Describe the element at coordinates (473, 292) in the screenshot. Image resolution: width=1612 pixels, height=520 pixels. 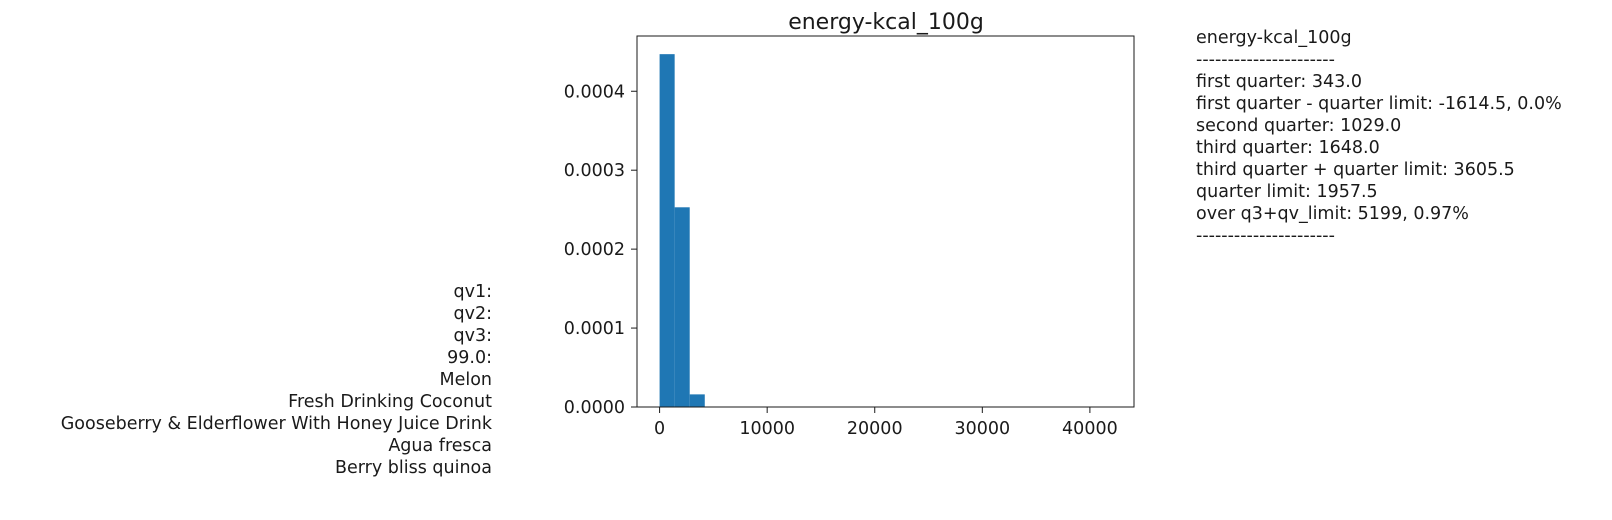
I see `left-label: qv1:` at that location.